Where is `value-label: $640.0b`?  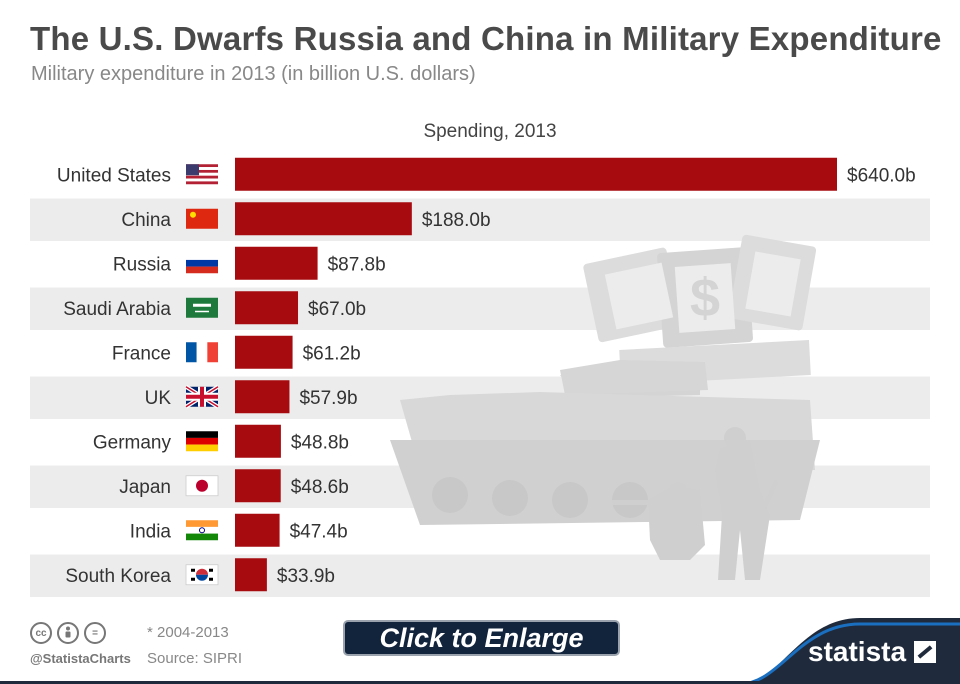 value-label: $640.0b is located at coordinates (881, 175).